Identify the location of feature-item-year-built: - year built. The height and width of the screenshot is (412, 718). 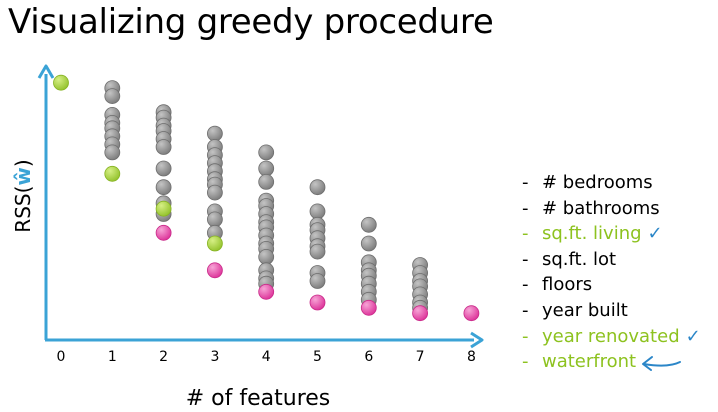
(611, 311).